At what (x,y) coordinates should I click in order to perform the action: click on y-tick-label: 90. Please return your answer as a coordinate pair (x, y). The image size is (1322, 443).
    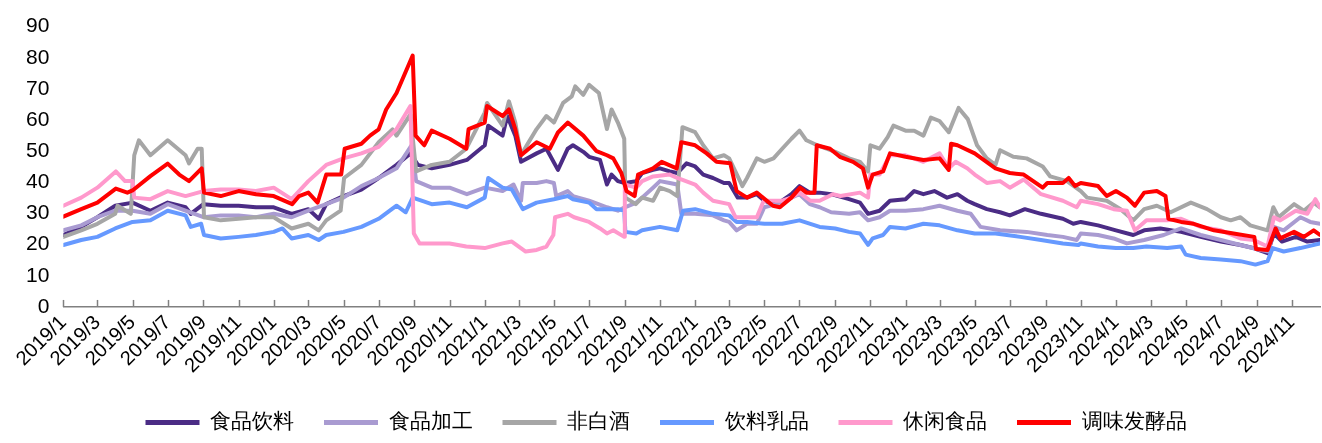
    Looking at the image, I should click on (38, 25).